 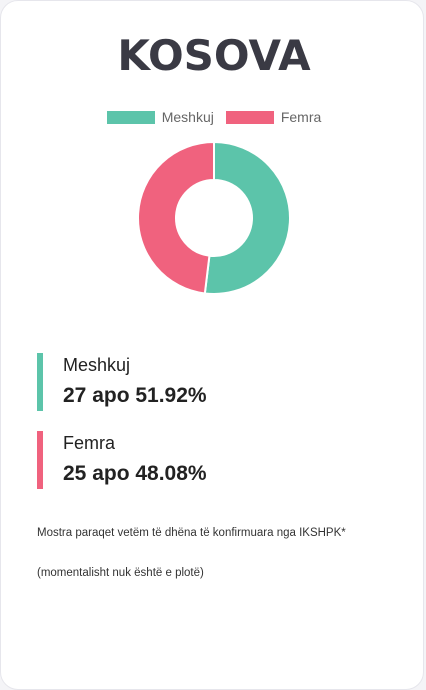 I want to click on note-incomplete: (momentalisht nuk është e plotë), so click(x=120, y=573).